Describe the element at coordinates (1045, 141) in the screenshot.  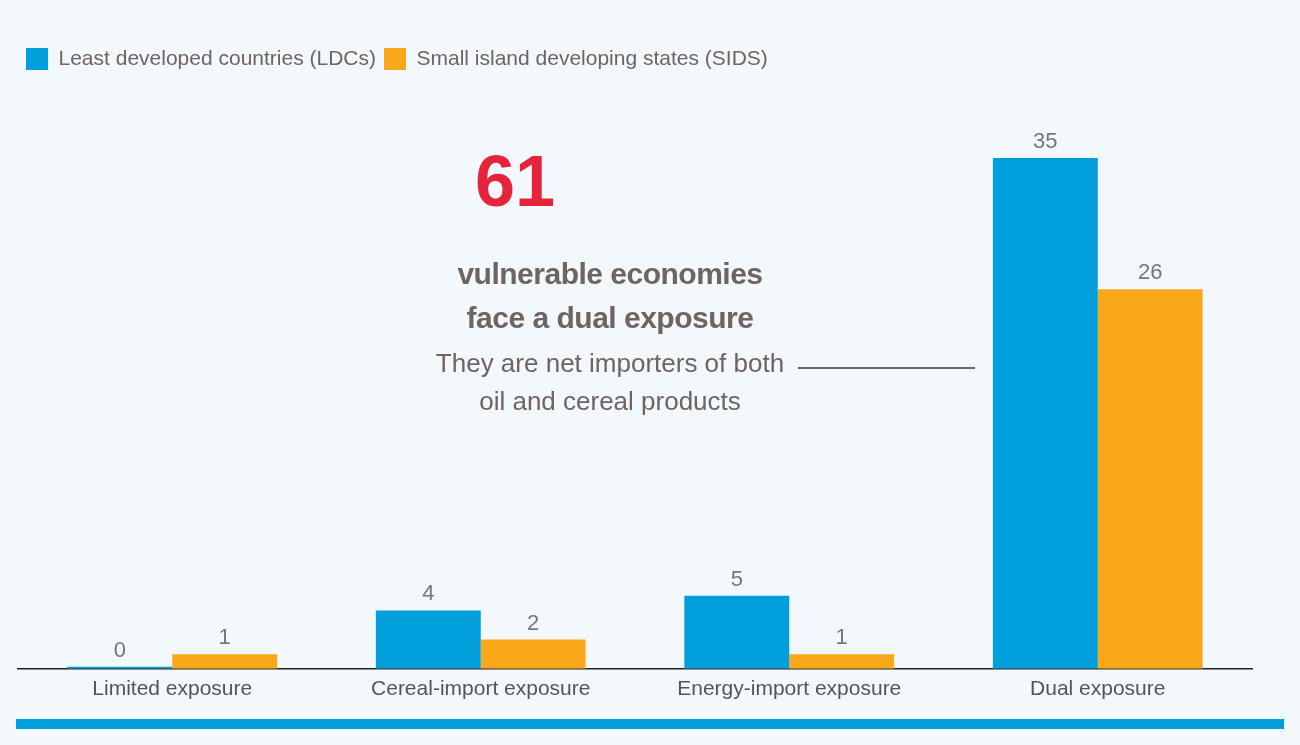
I see `data-label: 35` at that location.